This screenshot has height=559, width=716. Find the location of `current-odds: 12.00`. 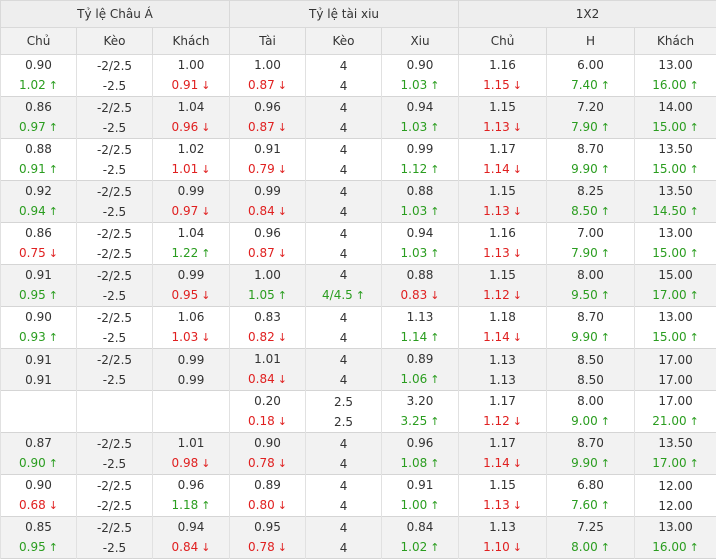

current-odds: 12.00 is located at coordinates (675, 506).